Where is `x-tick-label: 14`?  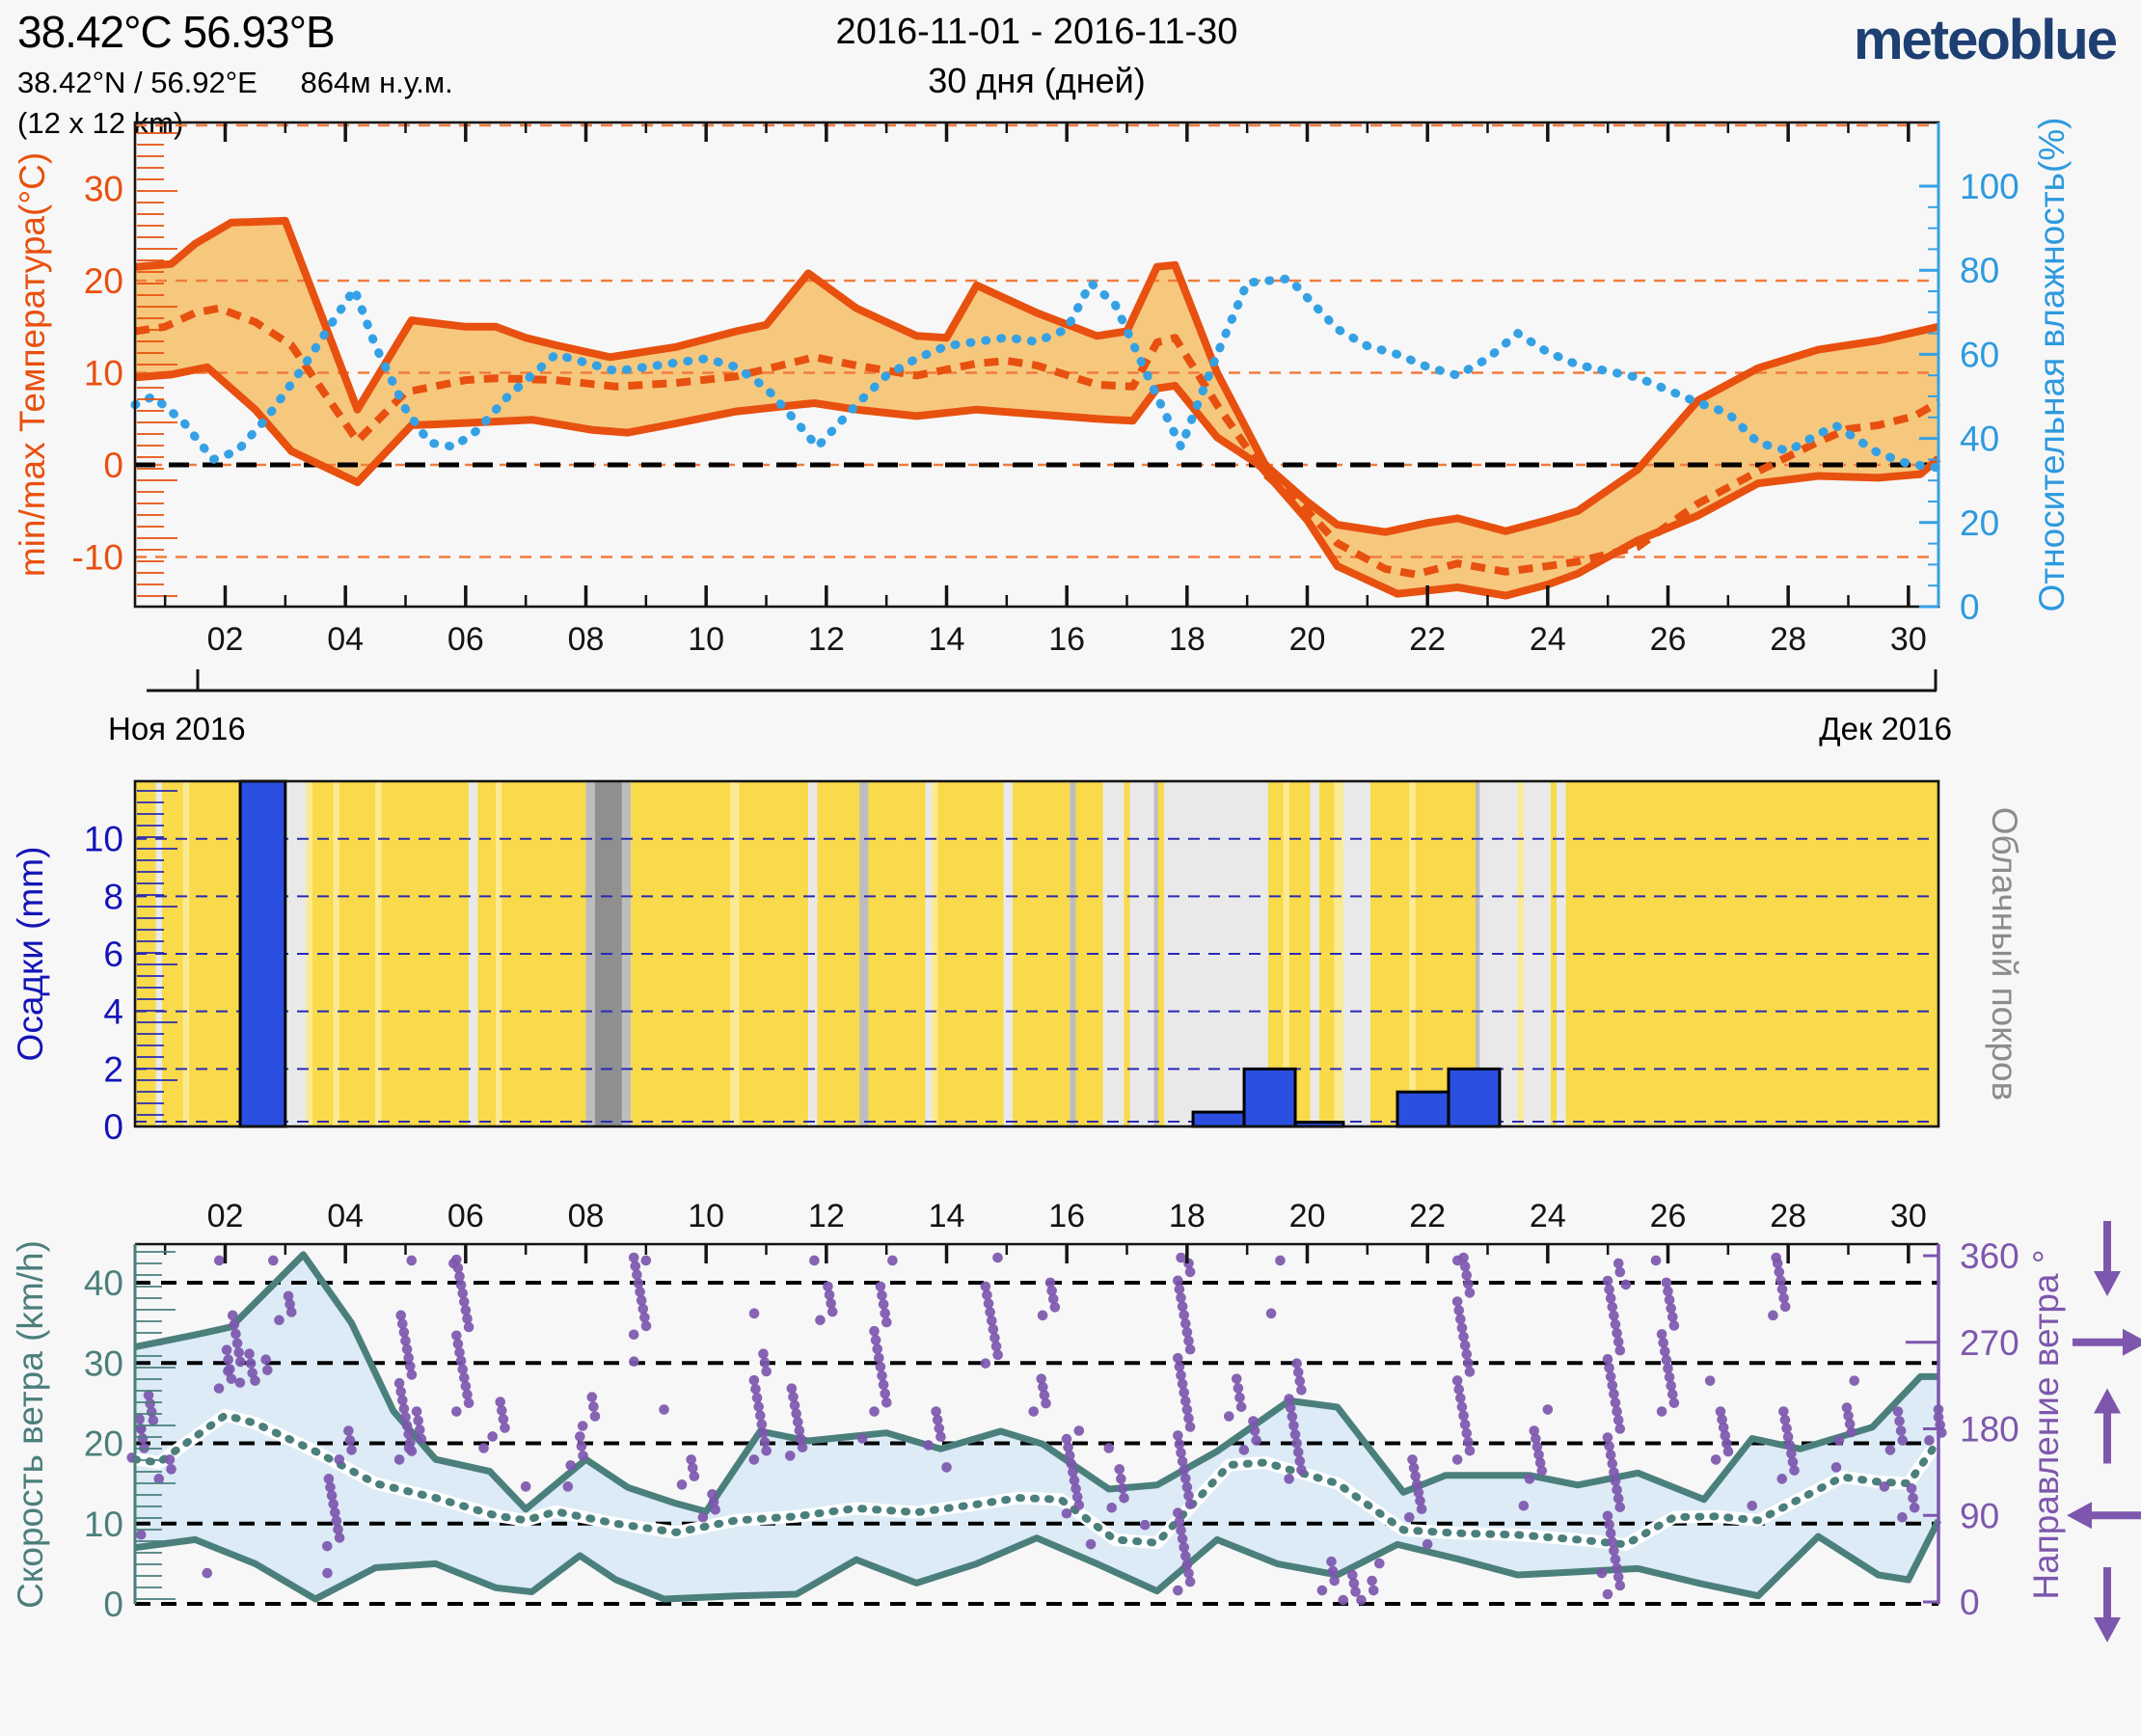
x-tick-label: 14 is located at coordinates (947, 639).